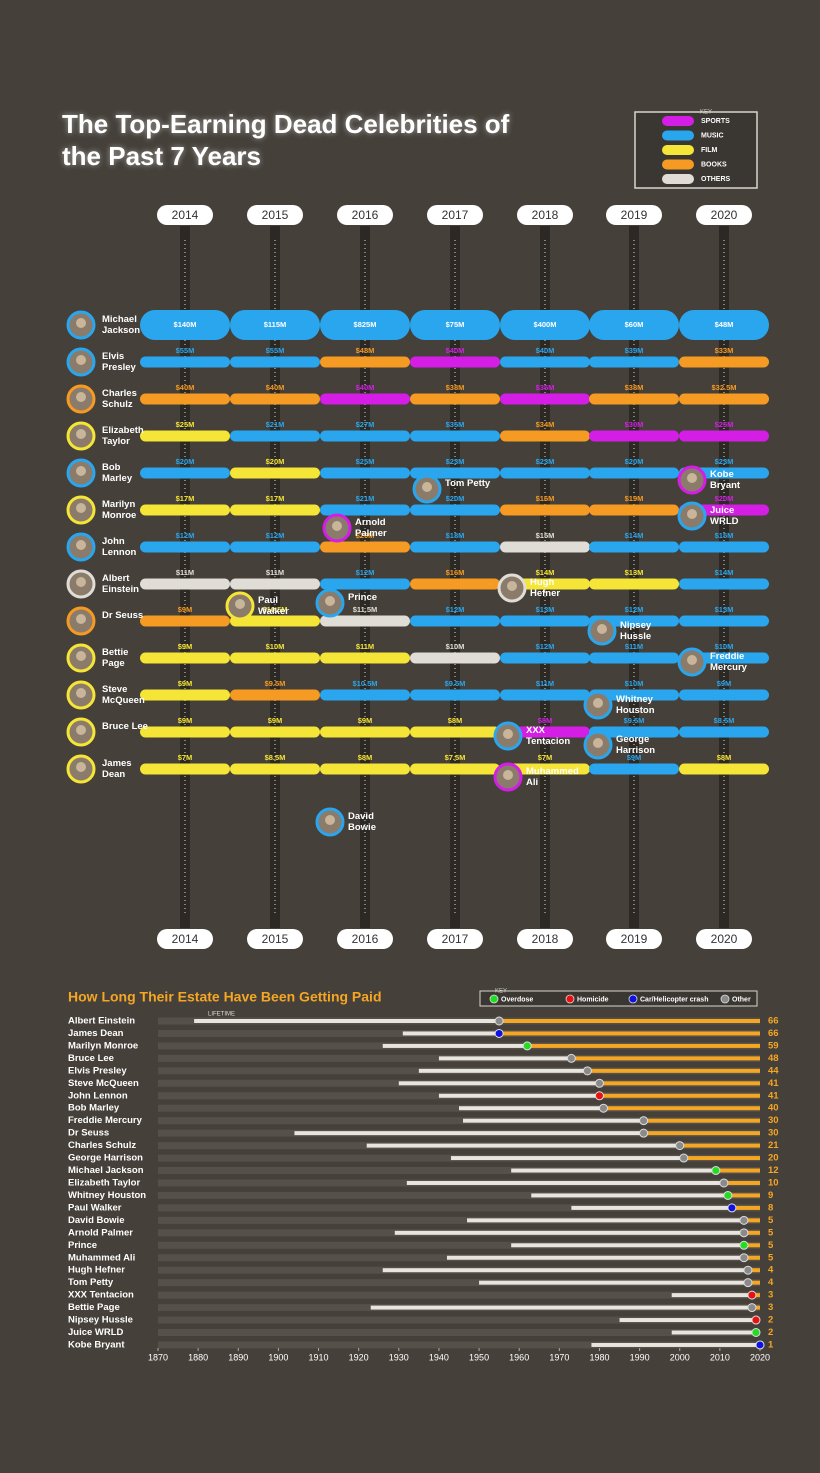 Image resolution: width=820 pixels, height=1473 pixels. What do you see at coordinates (741, 999) in the screenshot?
I see `key-label: Other` at bounding box center [741, 999].